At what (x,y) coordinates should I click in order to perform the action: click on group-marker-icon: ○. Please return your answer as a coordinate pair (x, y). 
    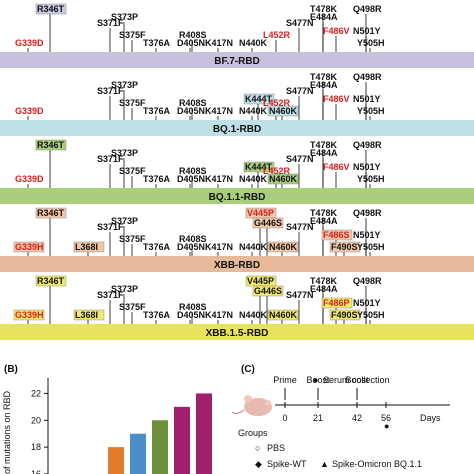
    Looking at the image, I should click on (257, 448).